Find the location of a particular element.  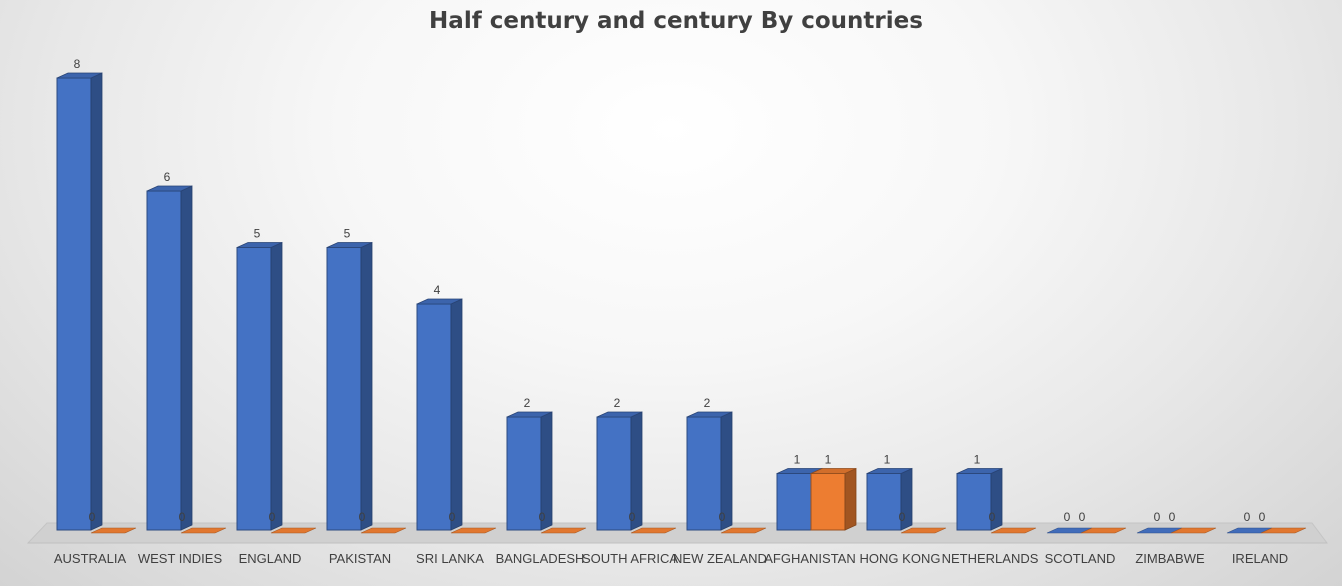

category-label: WEST INDIES is located at coordinates (180, 558).